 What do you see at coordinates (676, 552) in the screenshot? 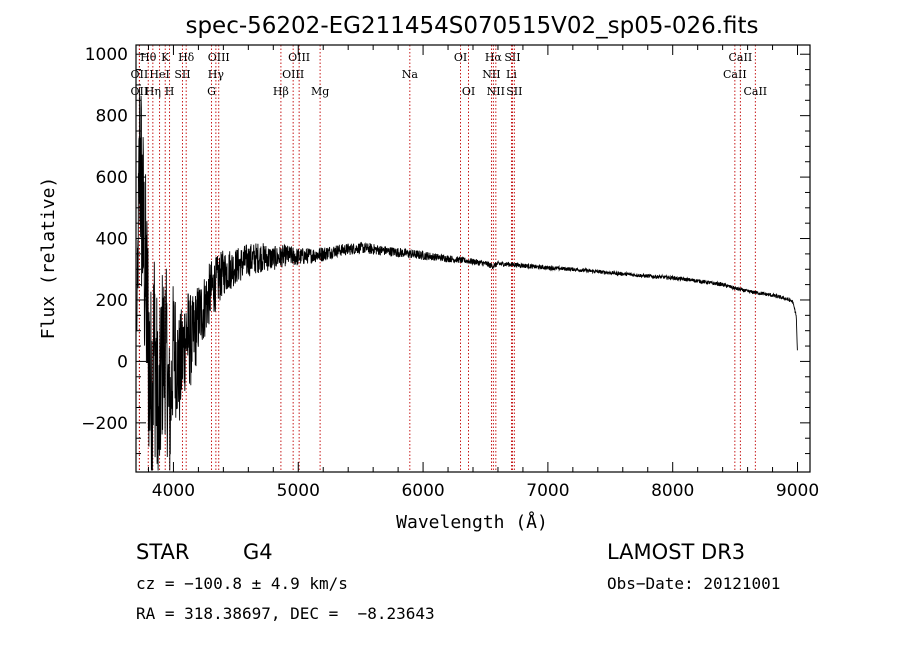
I see `survey-name: LAMOST DR3` at bounding box center [676, 552].